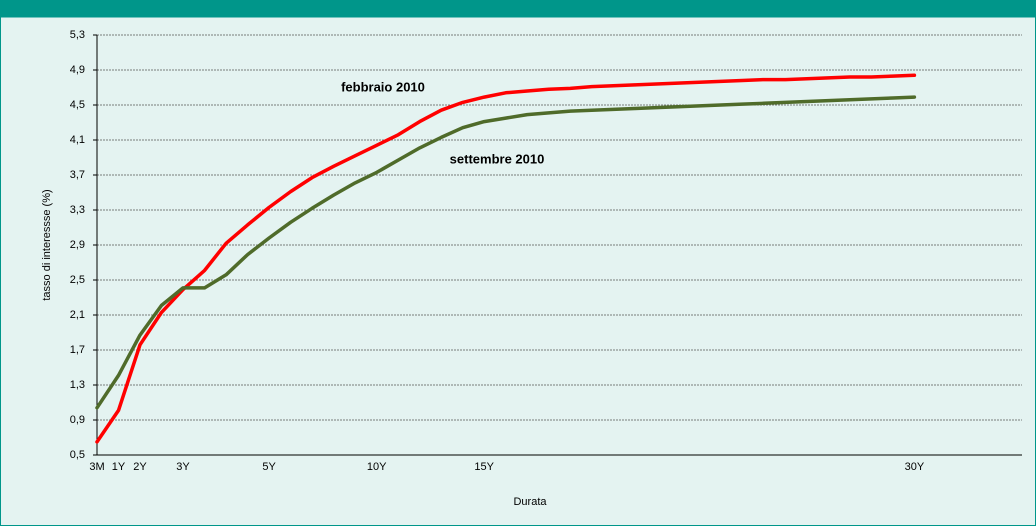 This screenshot has height=526, width=1036. What do you see at coordinates (377, 467) in the screenshot?
I see `x-tick-label: 10Y` at bounding box center [377, 467].